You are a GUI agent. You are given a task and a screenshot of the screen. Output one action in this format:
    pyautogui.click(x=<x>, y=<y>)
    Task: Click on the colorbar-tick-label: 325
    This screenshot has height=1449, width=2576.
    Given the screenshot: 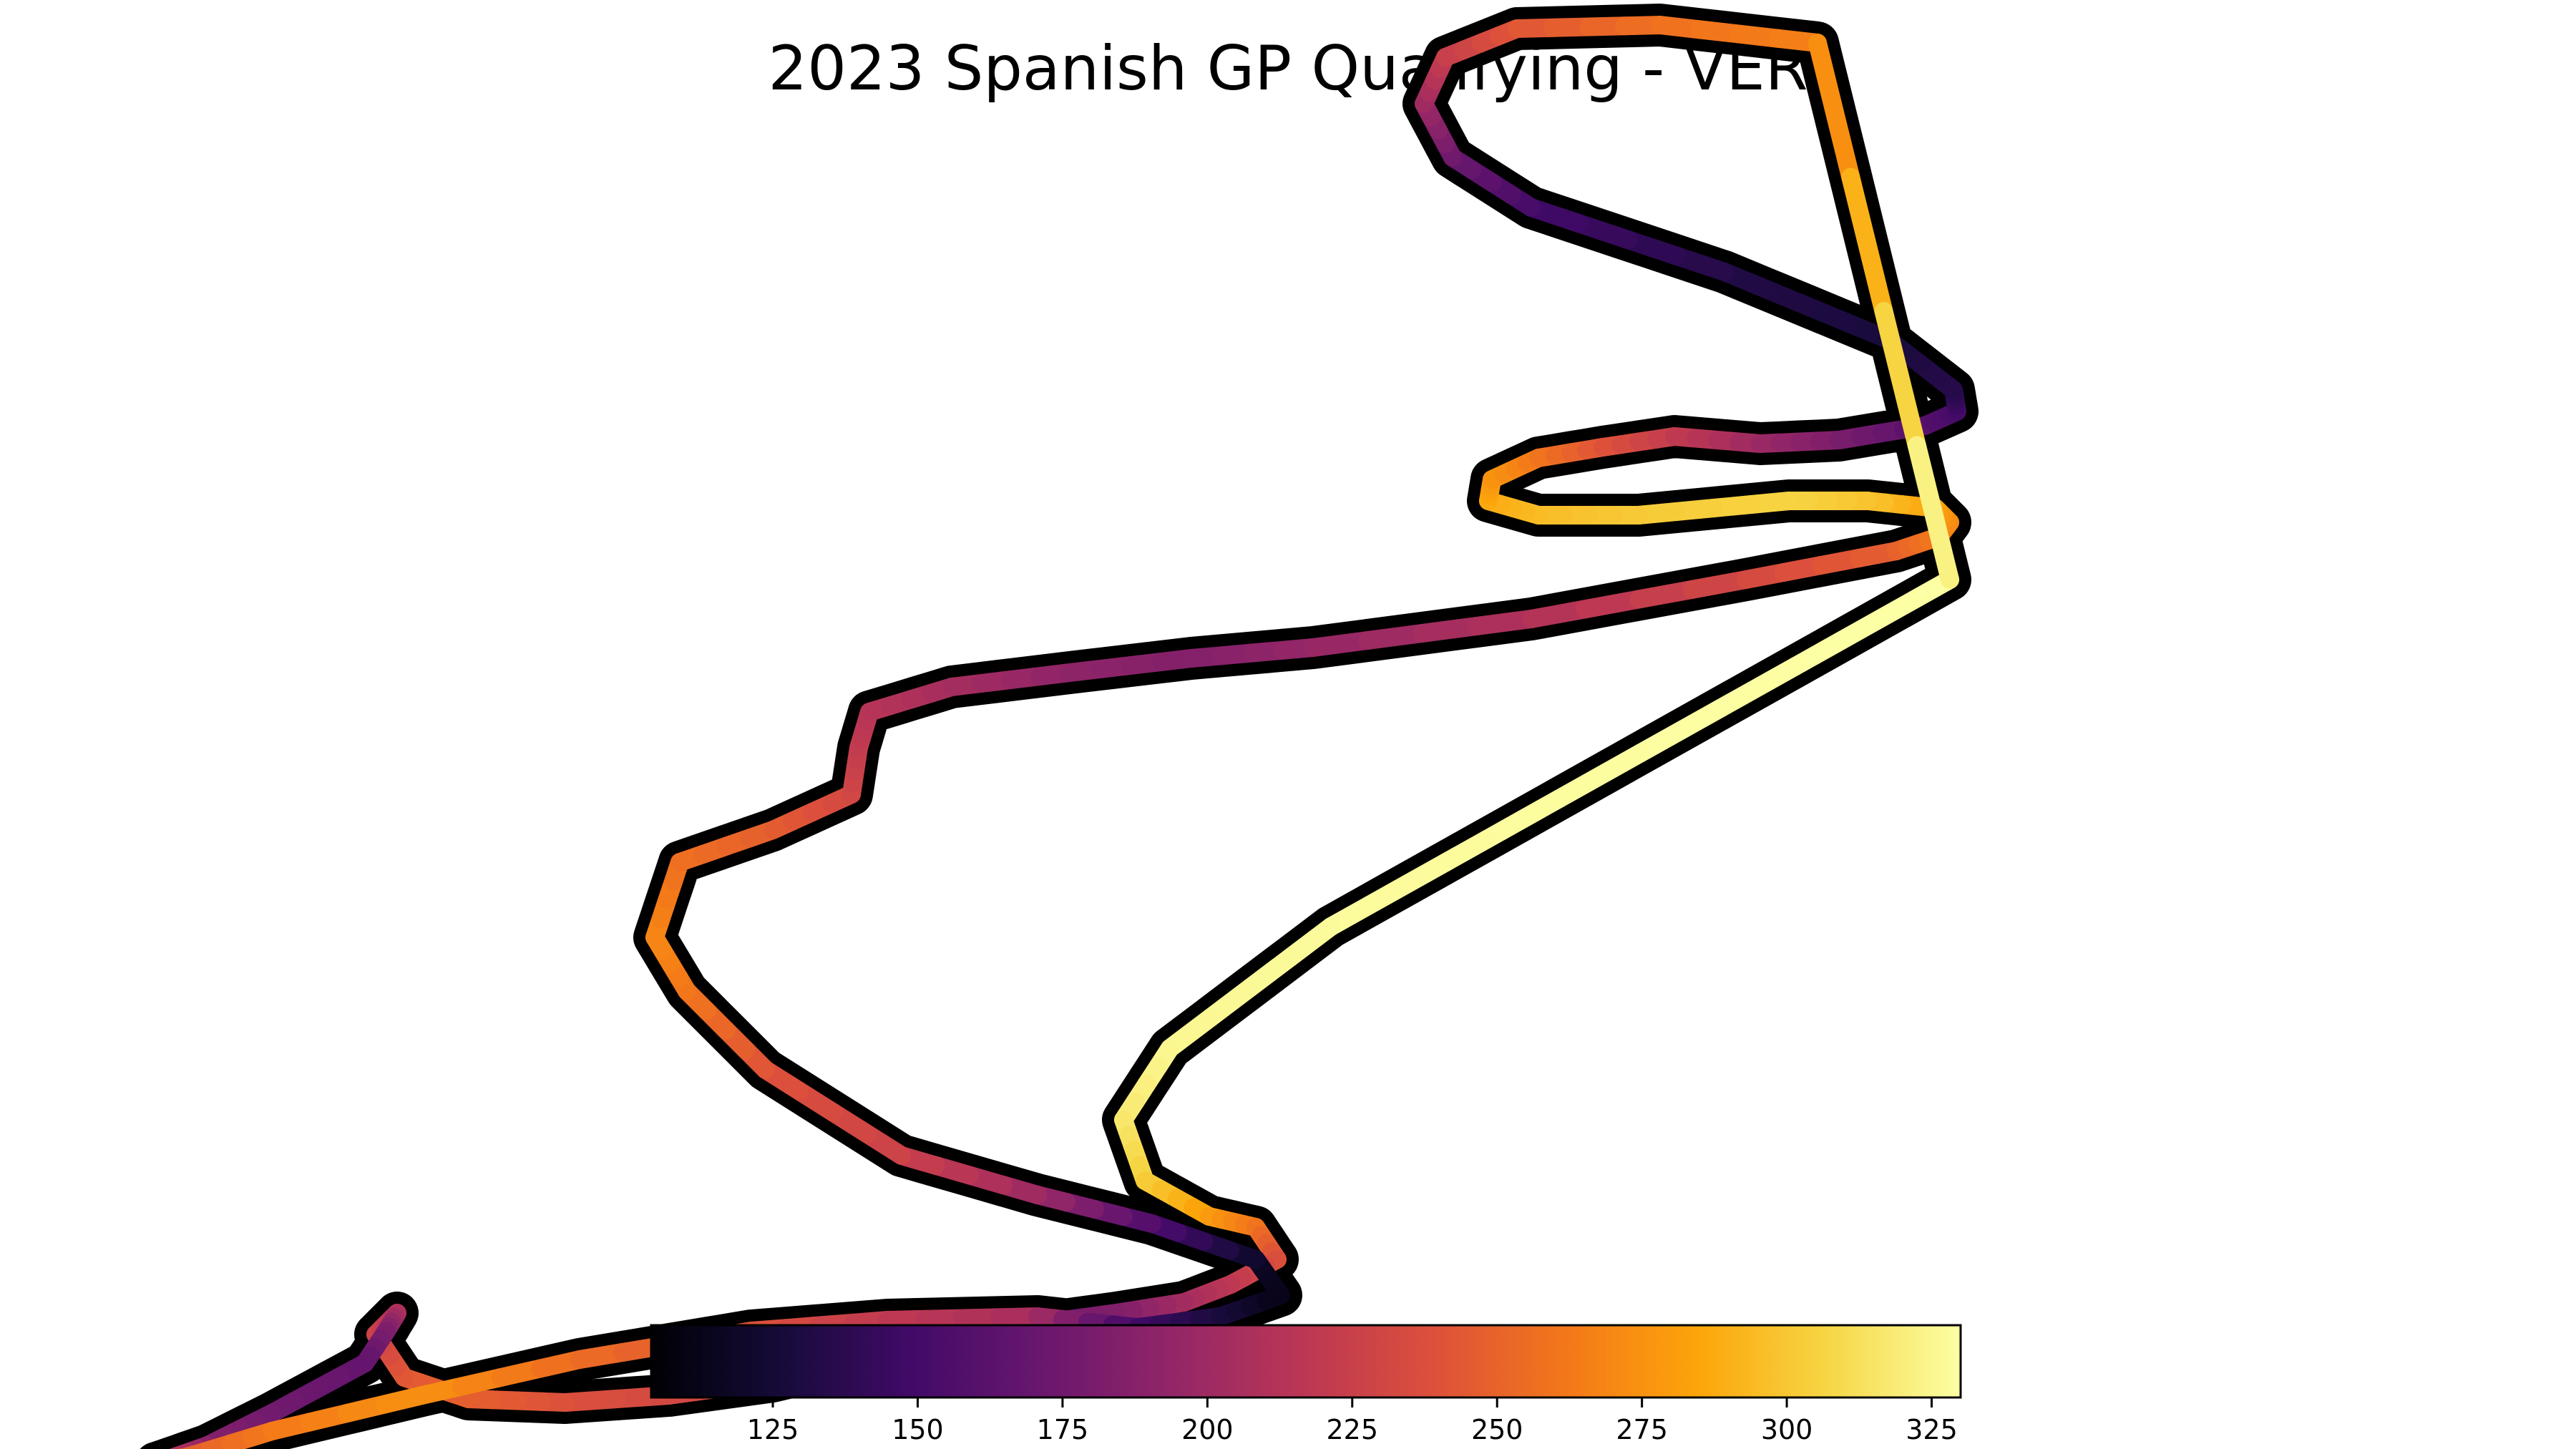 What is the action you would take?
    pyautogui.click(x=1932, y=1429)
    